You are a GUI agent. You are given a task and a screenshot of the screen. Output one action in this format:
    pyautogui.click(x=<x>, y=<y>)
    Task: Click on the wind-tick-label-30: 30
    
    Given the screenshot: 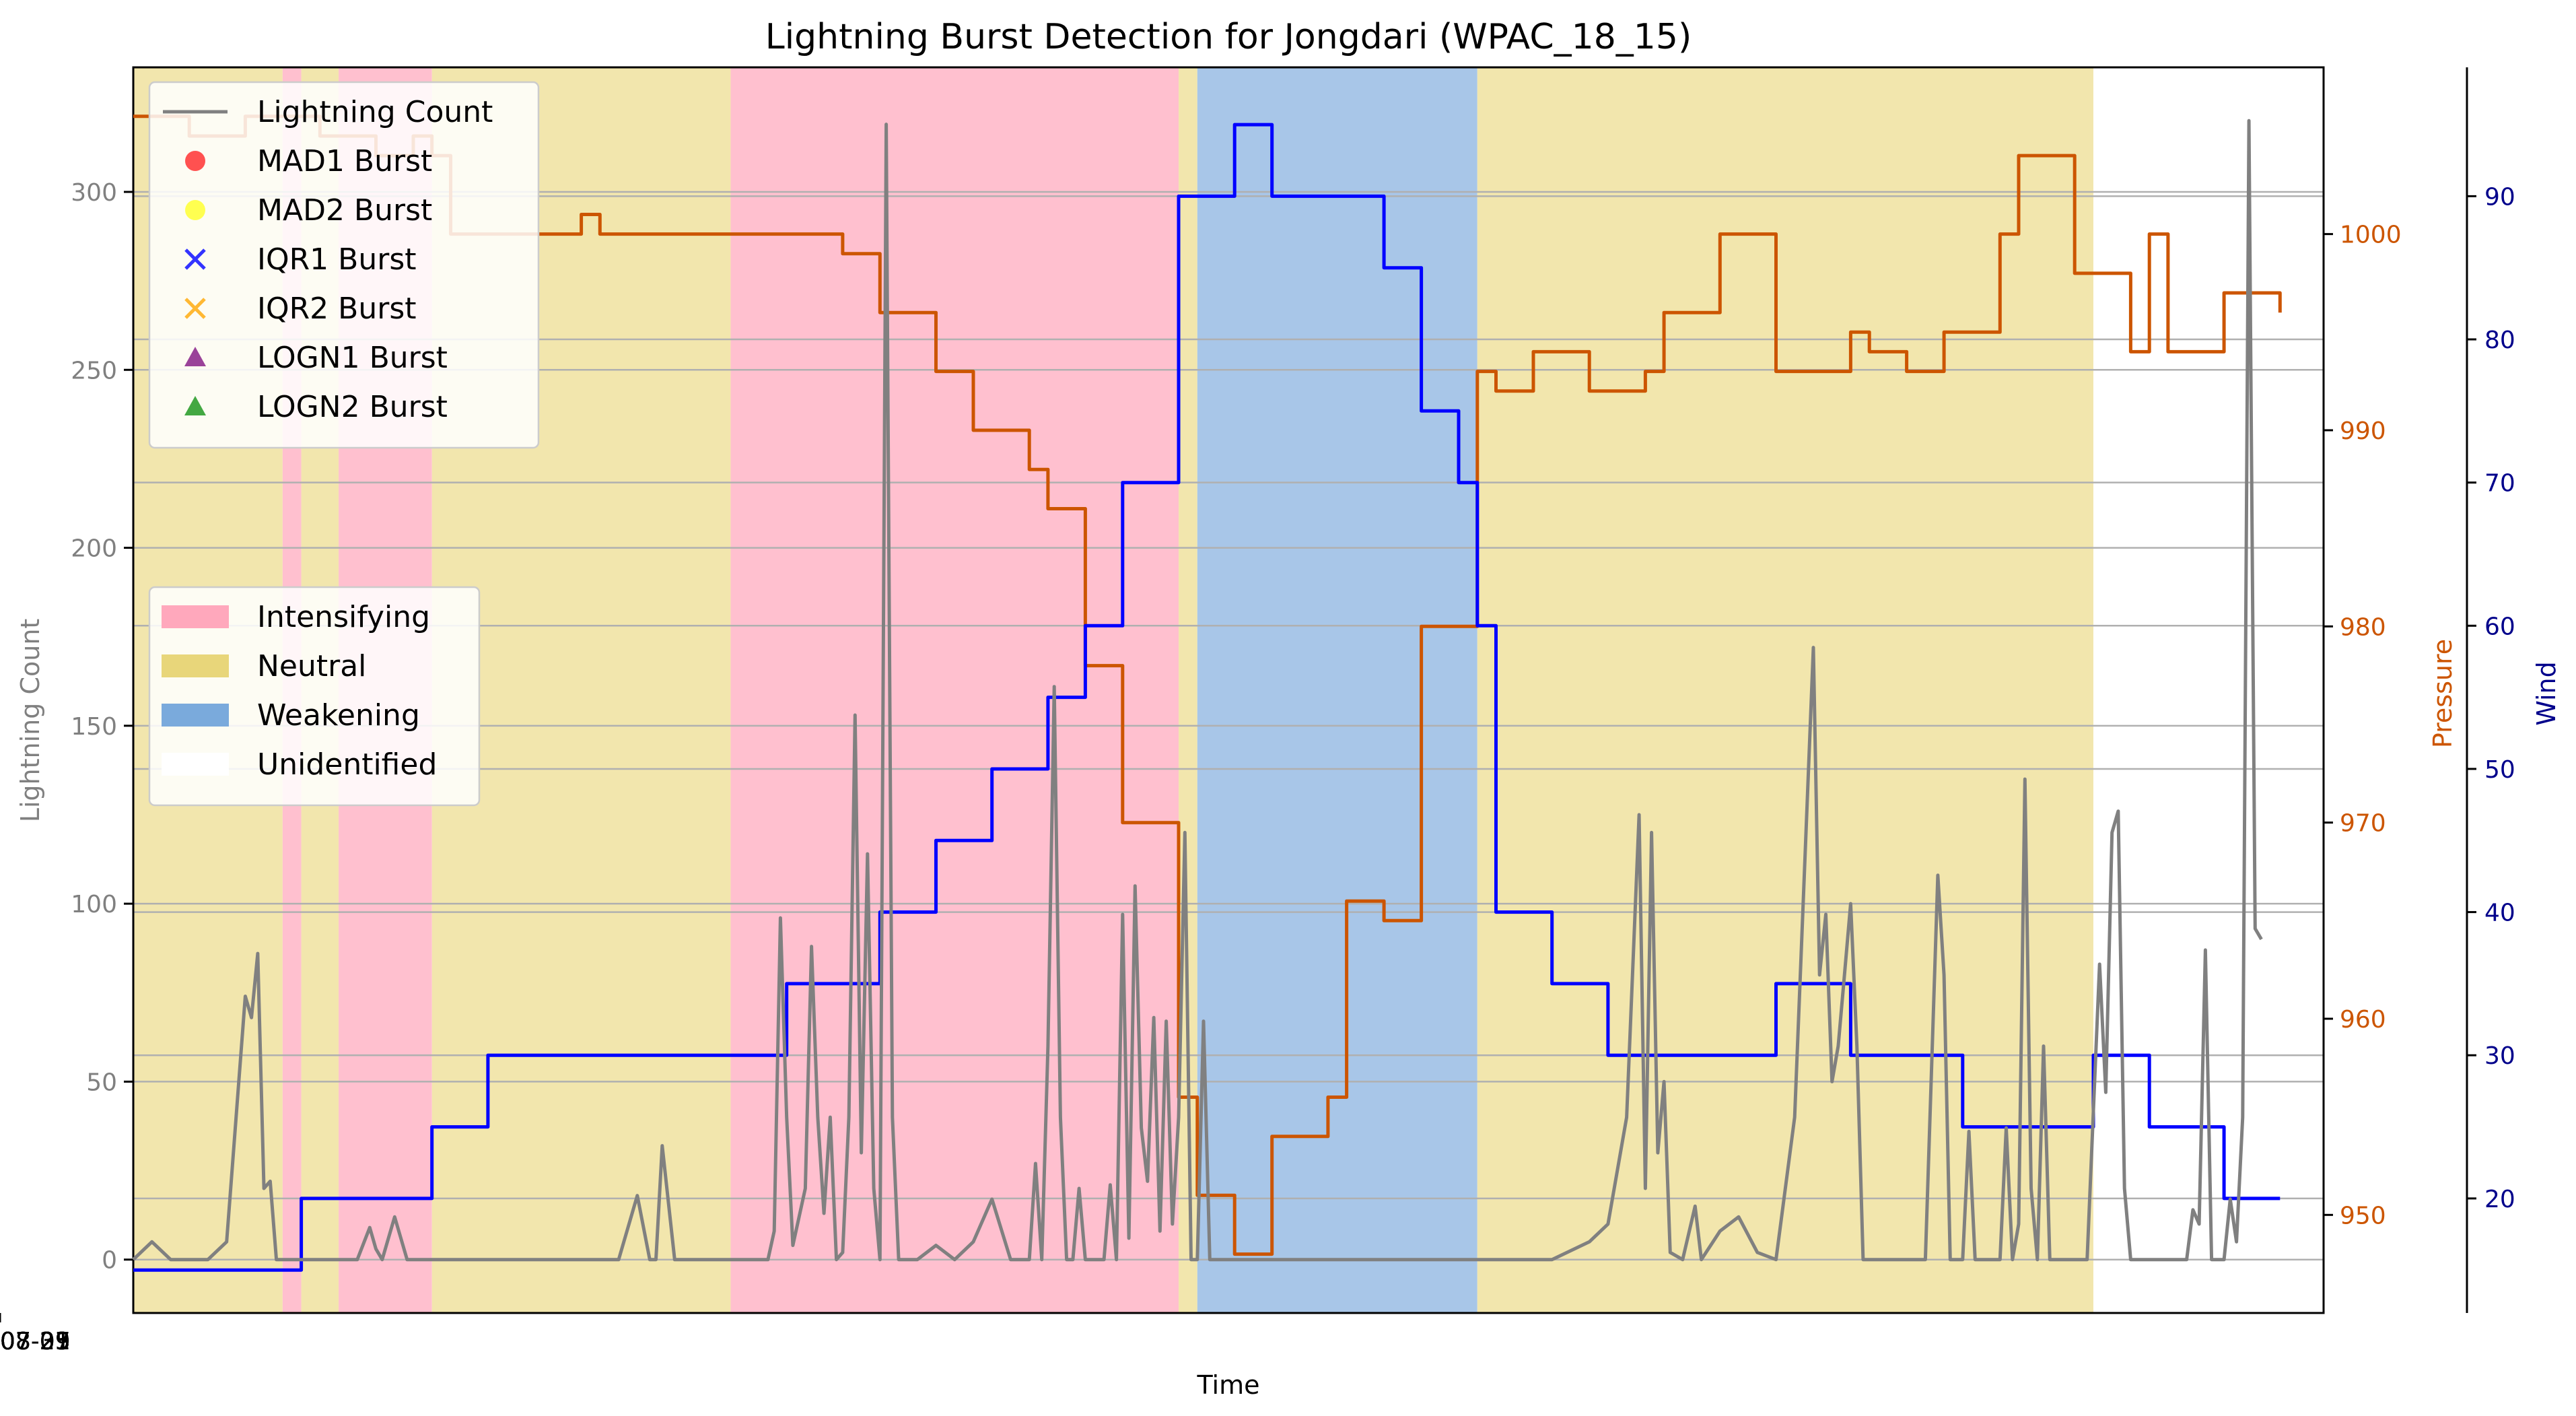 What is the action you would take?
    pyautogui.click(x=2499, y=1056)
    